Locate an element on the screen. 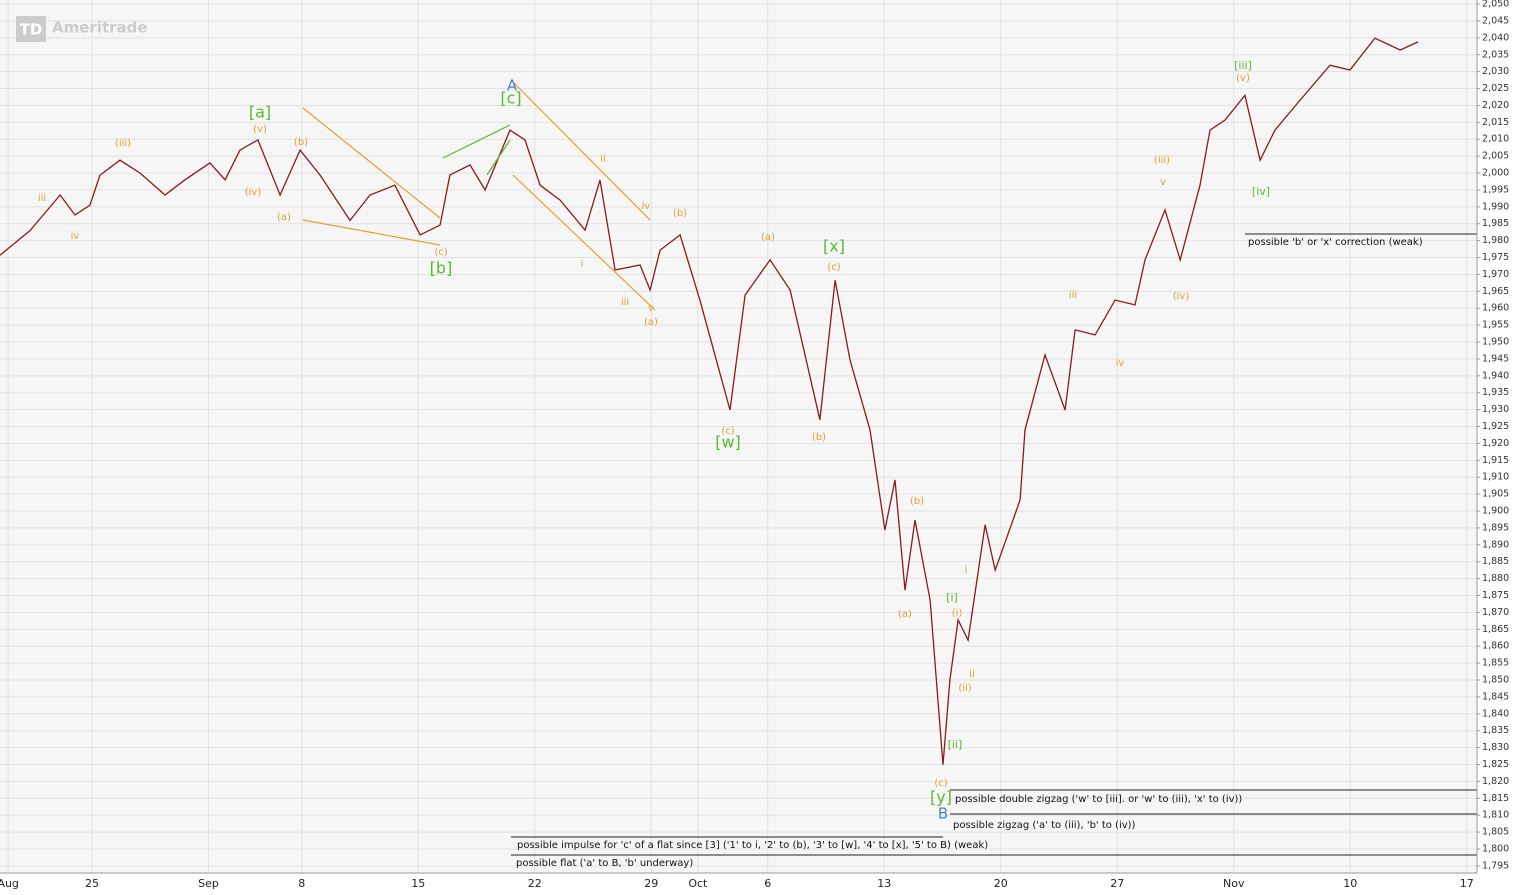  y-tick-label: 1,920 is located at coordinates (1495, 443).